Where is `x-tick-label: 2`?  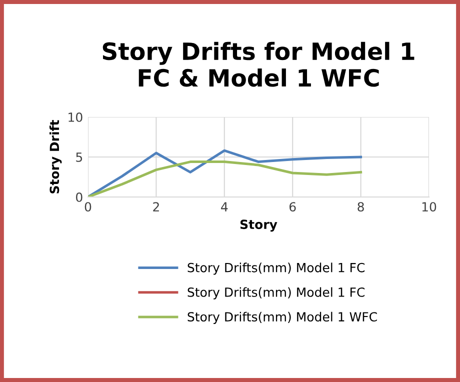
x-tick-label: 2 is located at coordinates (156, 207).